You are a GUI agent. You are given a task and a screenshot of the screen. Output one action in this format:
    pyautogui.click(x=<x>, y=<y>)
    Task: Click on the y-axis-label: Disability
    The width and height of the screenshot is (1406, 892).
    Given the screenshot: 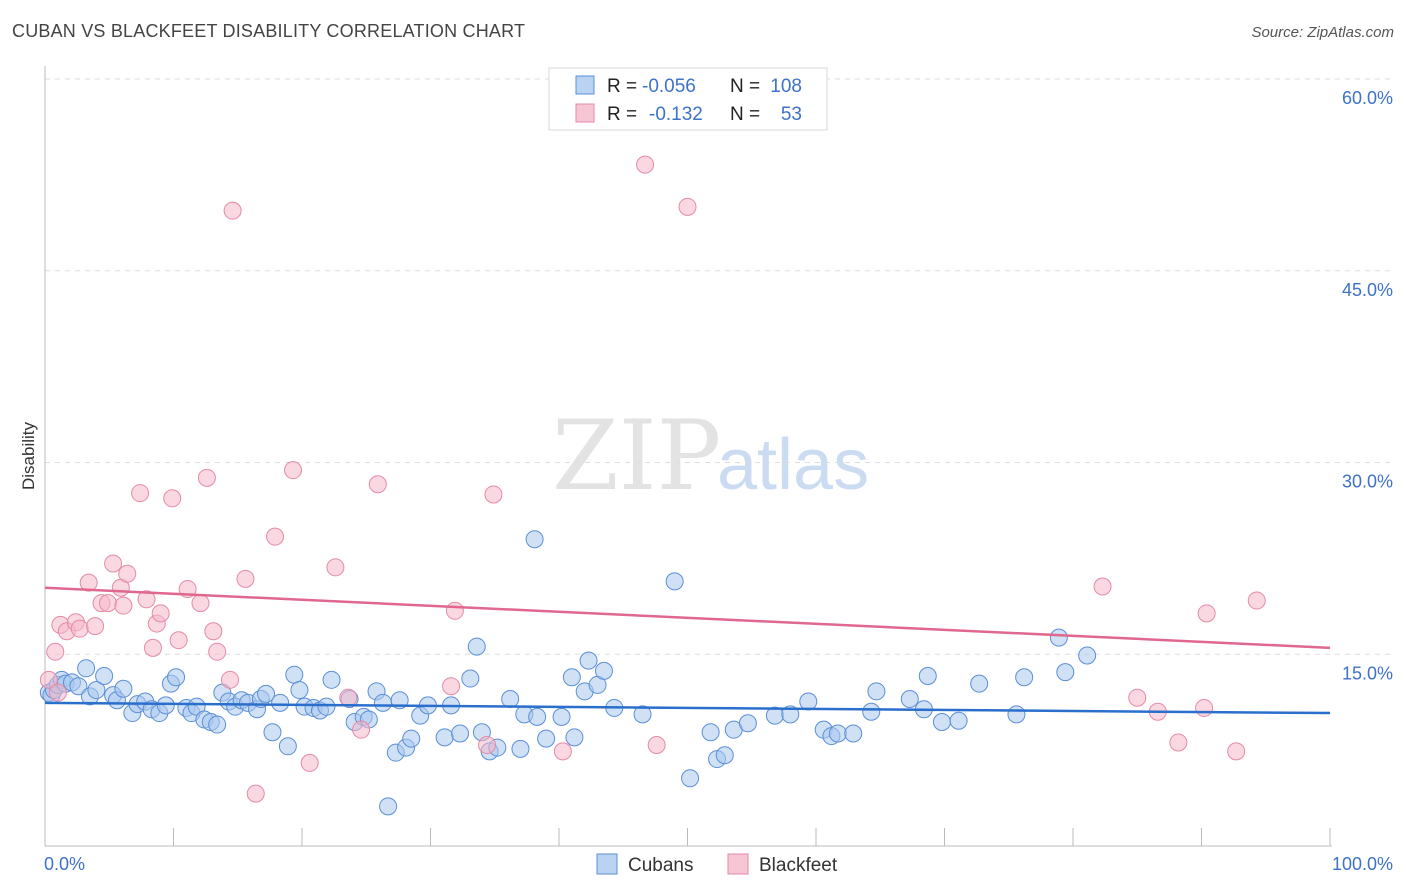 What is the action you would take?
    pyautogui.click(x=28, y=455)
    